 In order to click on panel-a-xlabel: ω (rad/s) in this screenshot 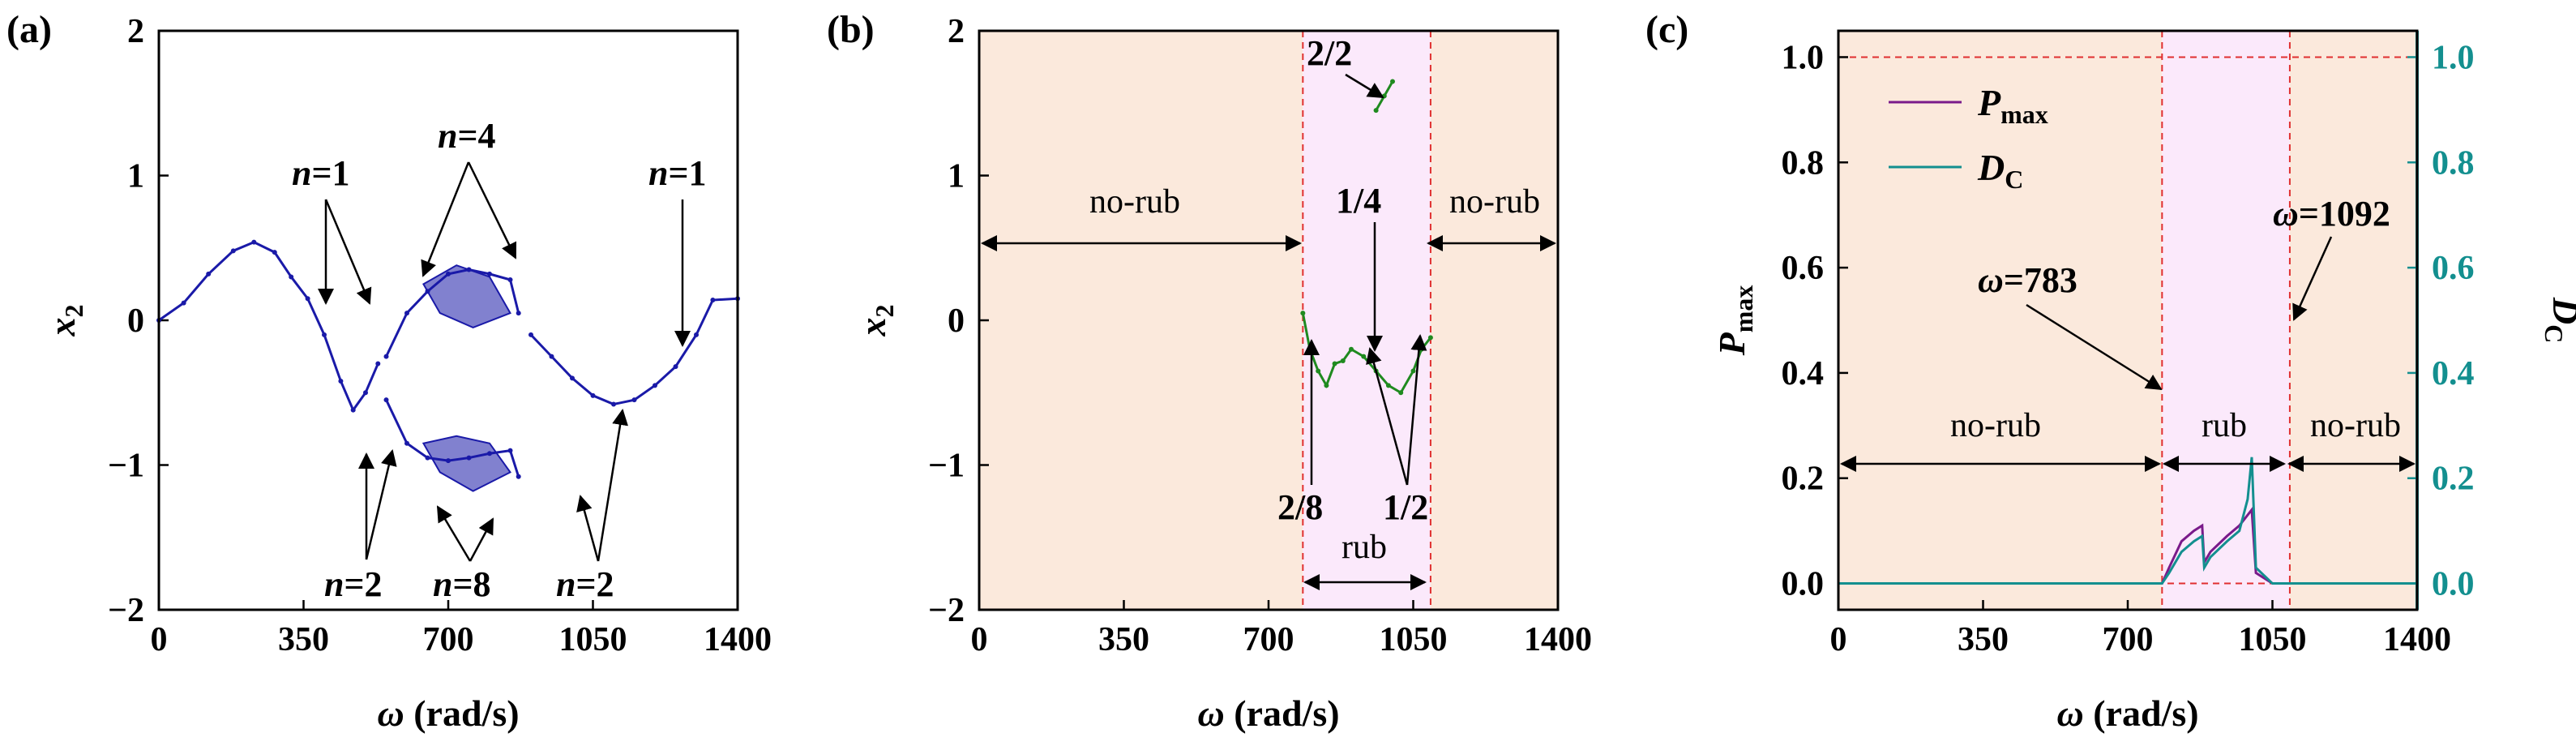, I will do `click(448, 713)`.